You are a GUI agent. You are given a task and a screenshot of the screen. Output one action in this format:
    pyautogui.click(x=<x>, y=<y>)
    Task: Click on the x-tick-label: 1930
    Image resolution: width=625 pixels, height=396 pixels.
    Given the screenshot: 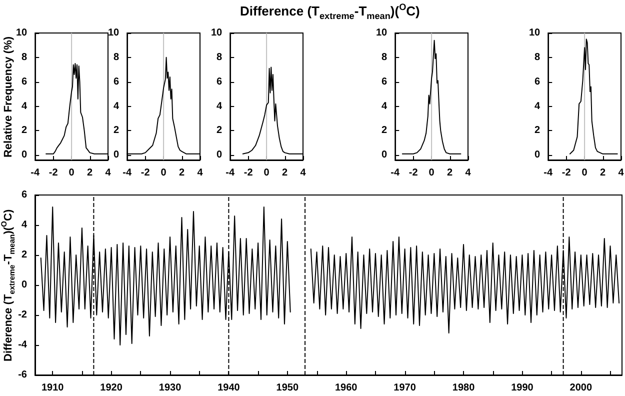 What is the action you would take?
    pyautogui.click(x=170, y=388)
    